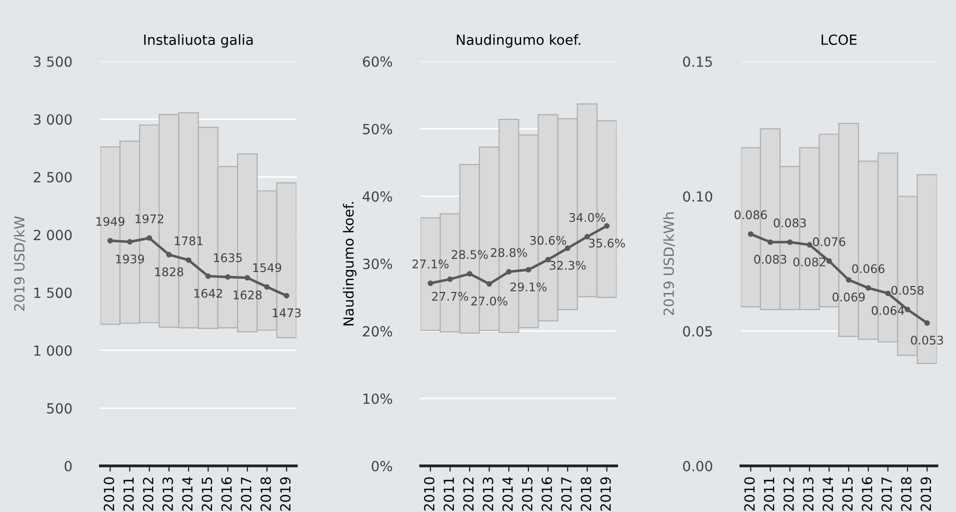  I want to click on data-label: 27.1%, so click(430, 264).